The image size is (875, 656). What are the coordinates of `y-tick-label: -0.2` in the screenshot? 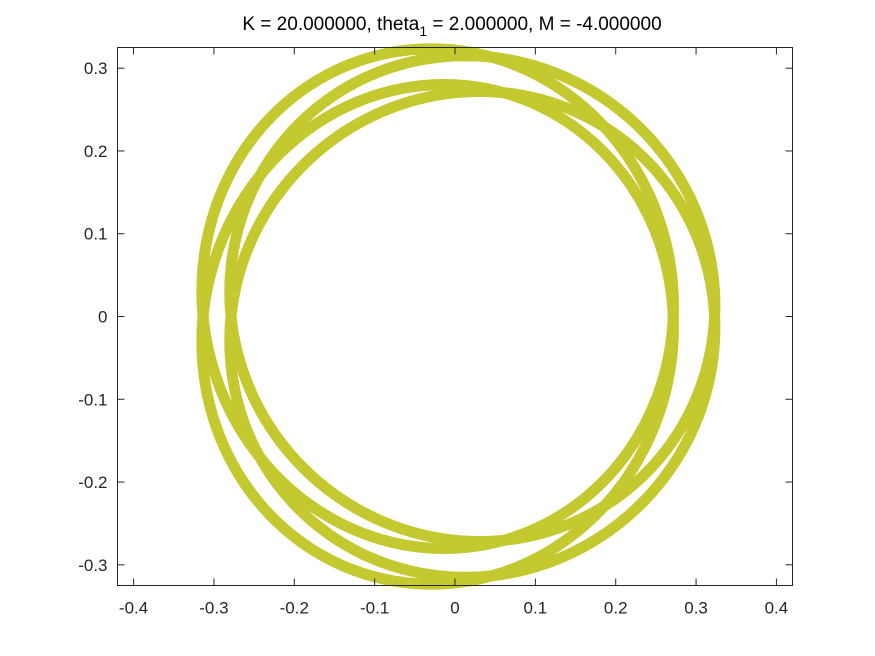 It's located at (92, 482).